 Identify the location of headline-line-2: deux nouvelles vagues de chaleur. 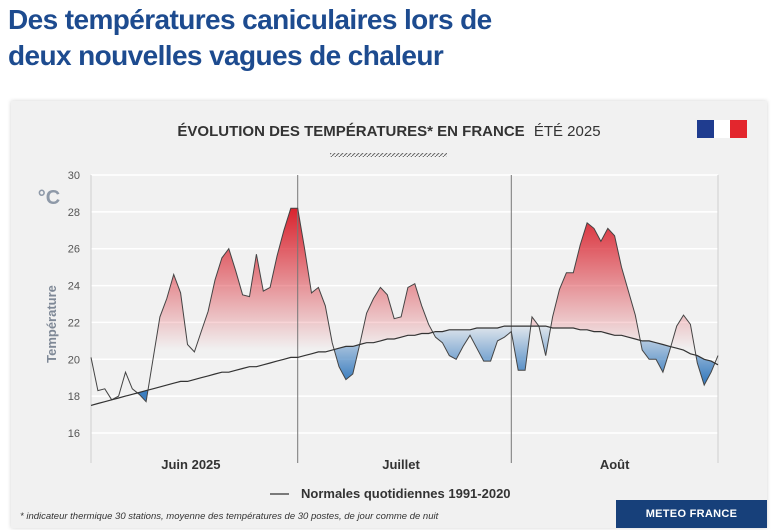
(226, 55).